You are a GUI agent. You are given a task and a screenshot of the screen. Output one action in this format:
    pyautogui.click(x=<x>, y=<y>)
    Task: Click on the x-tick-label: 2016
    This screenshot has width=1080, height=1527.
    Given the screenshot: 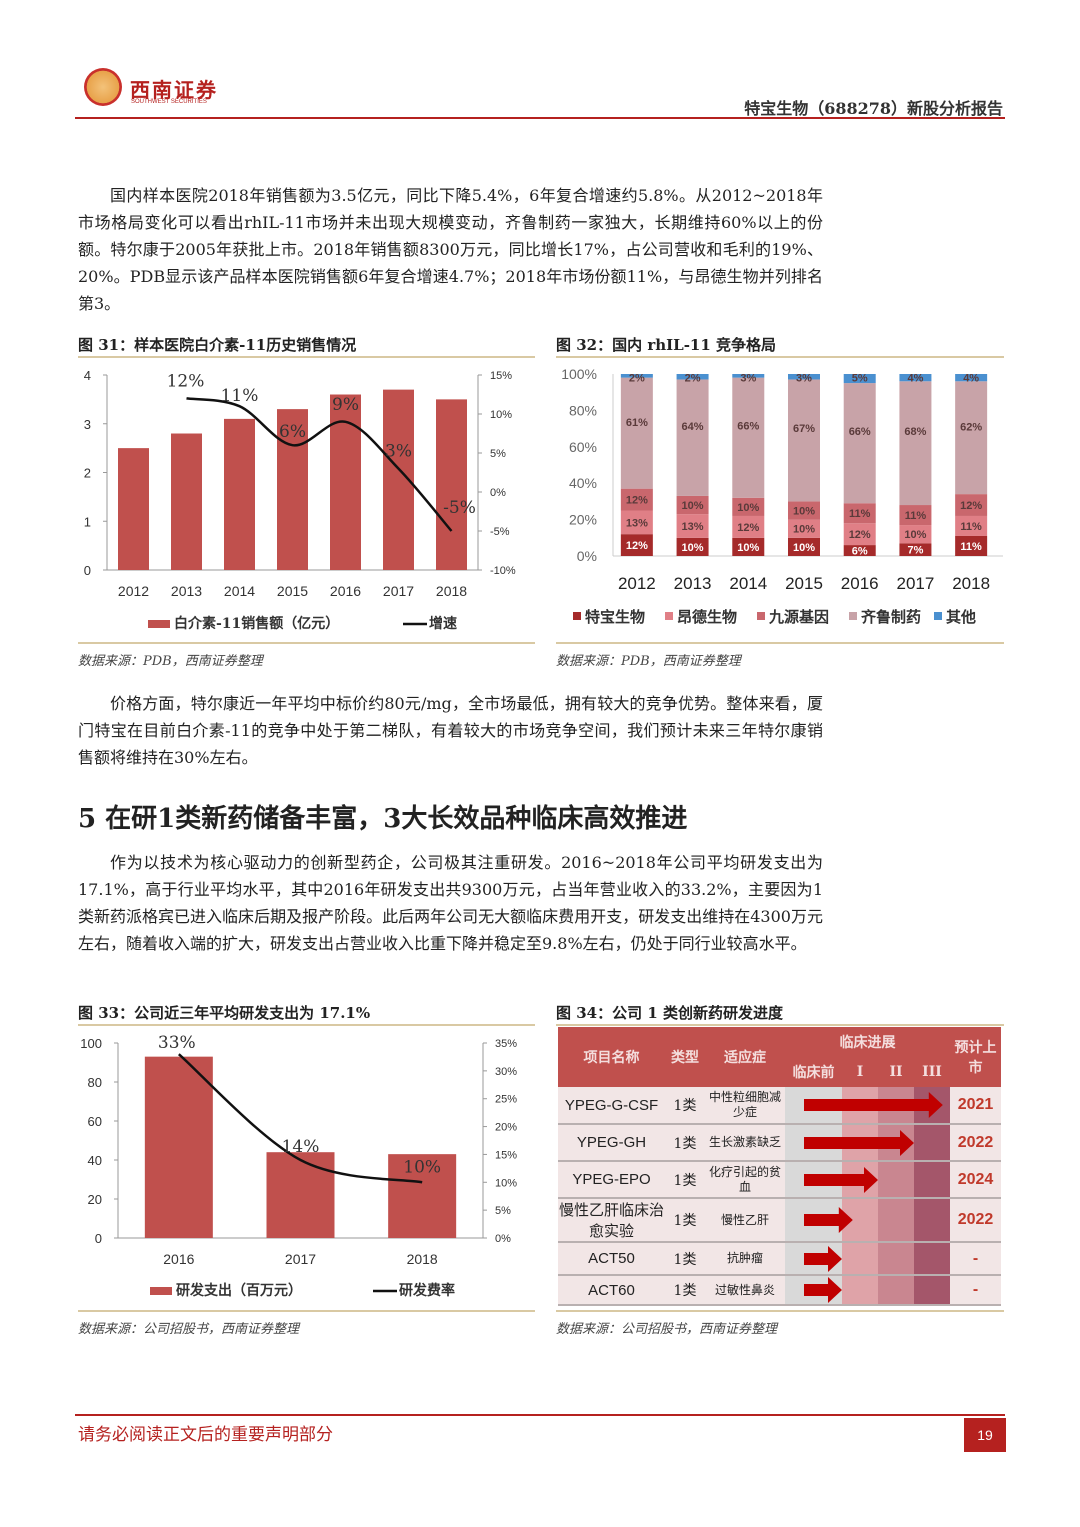 What is the action you would take?
    pyautogui.click(x=345, y=591)
    